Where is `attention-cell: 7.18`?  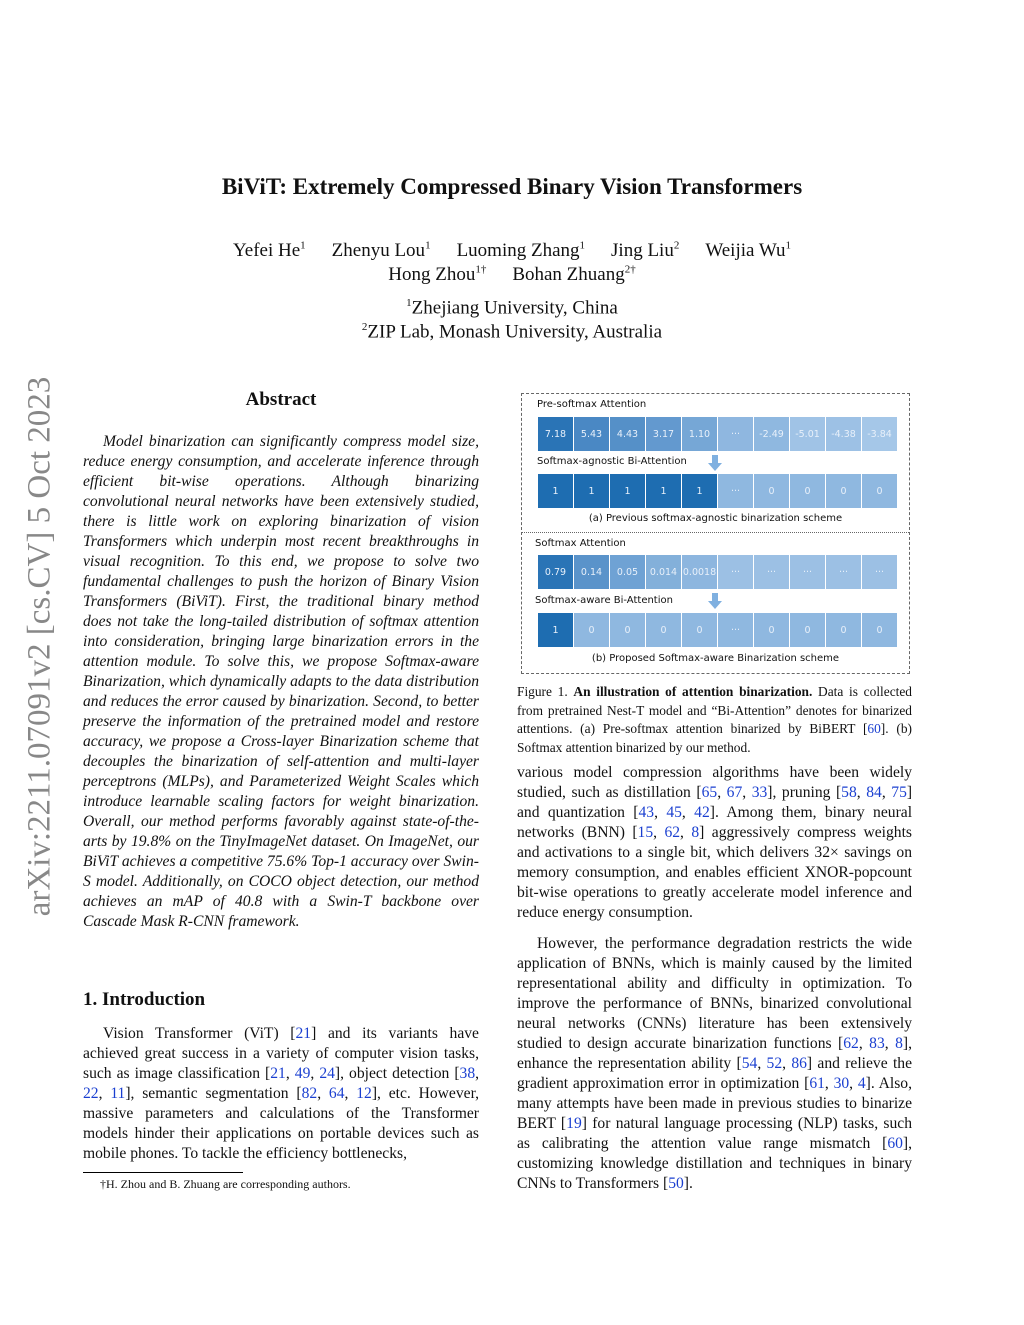
attention-cell: 7.18 is located at coordinates (555, 434).